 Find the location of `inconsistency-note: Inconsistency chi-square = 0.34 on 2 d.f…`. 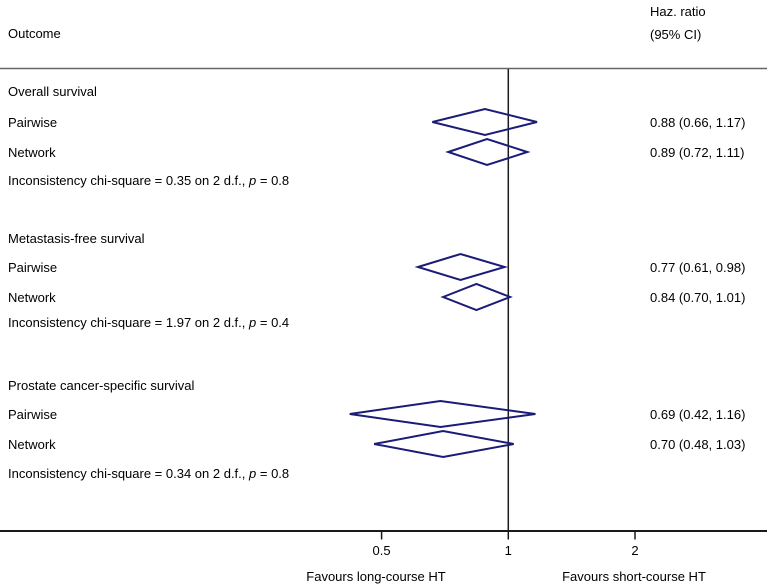

inconsistency-note: Inconsistency chi-square = 0.34 on 2 d.f… is located at coordinates (148, 474).